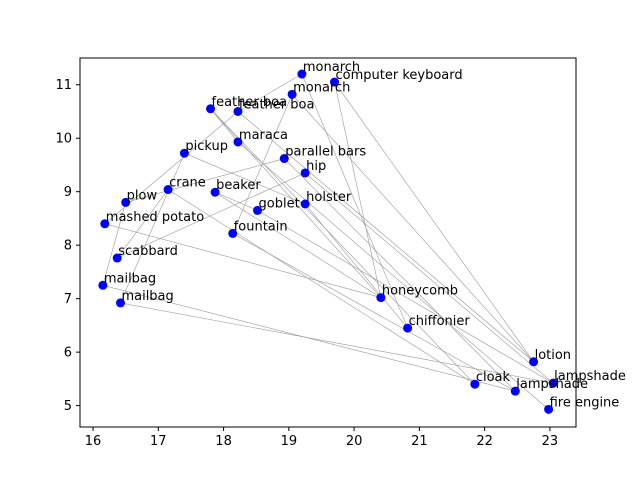 The width and height of the screenshot is (640, 480). What do you see at coordinates (331, 67) in the screenshot?
I see `point-label-0: monarch` at bounding box center [331, 67].